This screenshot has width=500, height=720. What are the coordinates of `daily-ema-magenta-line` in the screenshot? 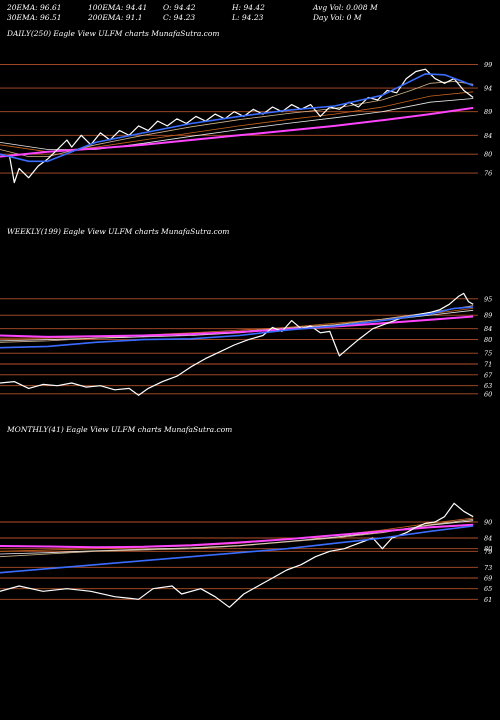 It's located at (237, 132).